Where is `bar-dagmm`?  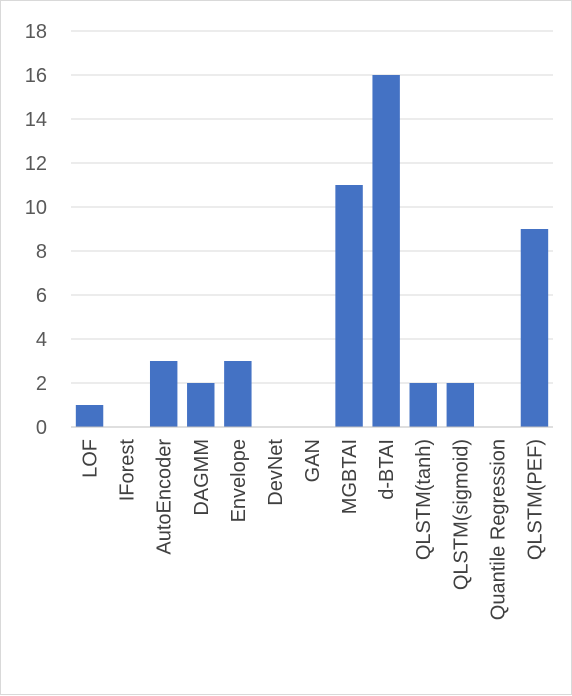 bar-dagmm is located at coordinates (201, 405).